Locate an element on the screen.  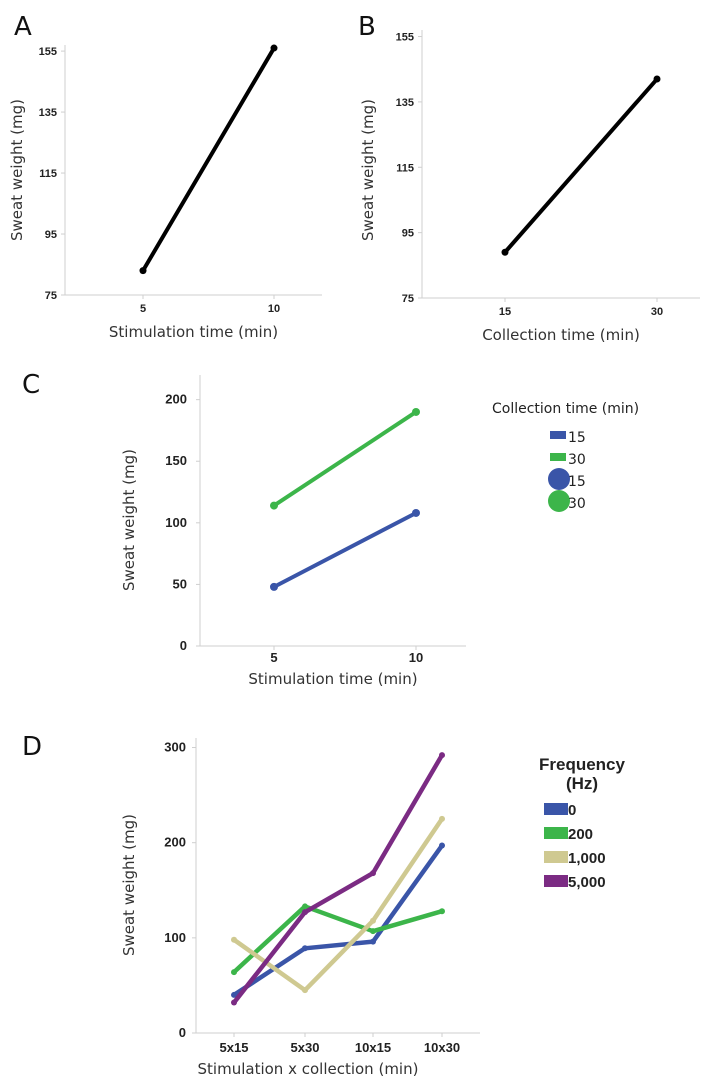
legend-item-label: 0 is located at coordinates (572, 810).